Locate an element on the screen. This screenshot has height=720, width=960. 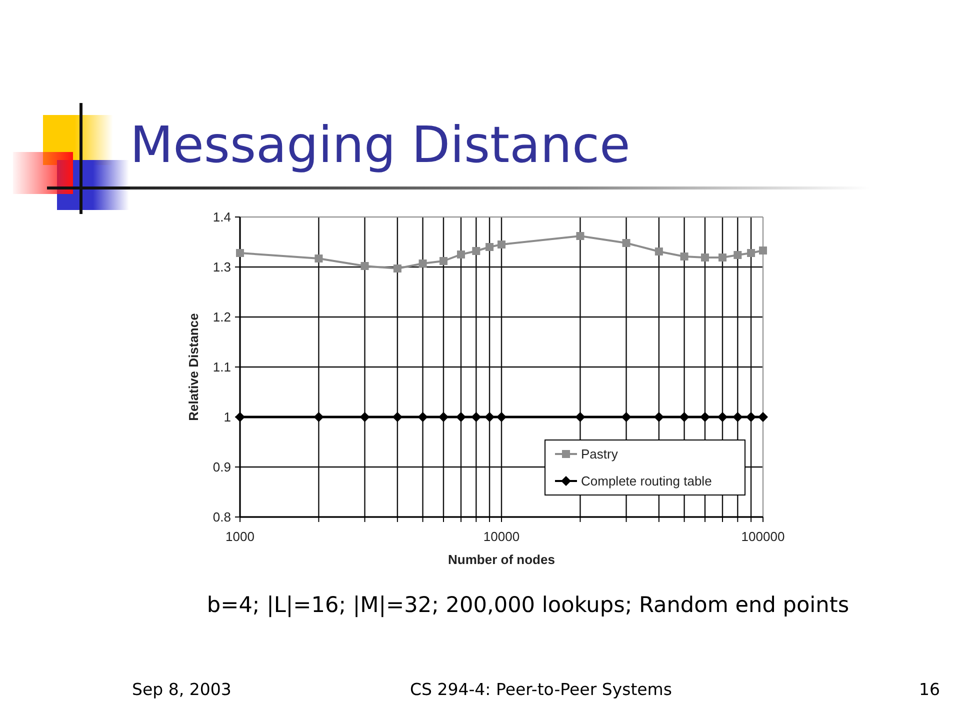
y-tick-label: 1 is located at coordinates (227, 417).